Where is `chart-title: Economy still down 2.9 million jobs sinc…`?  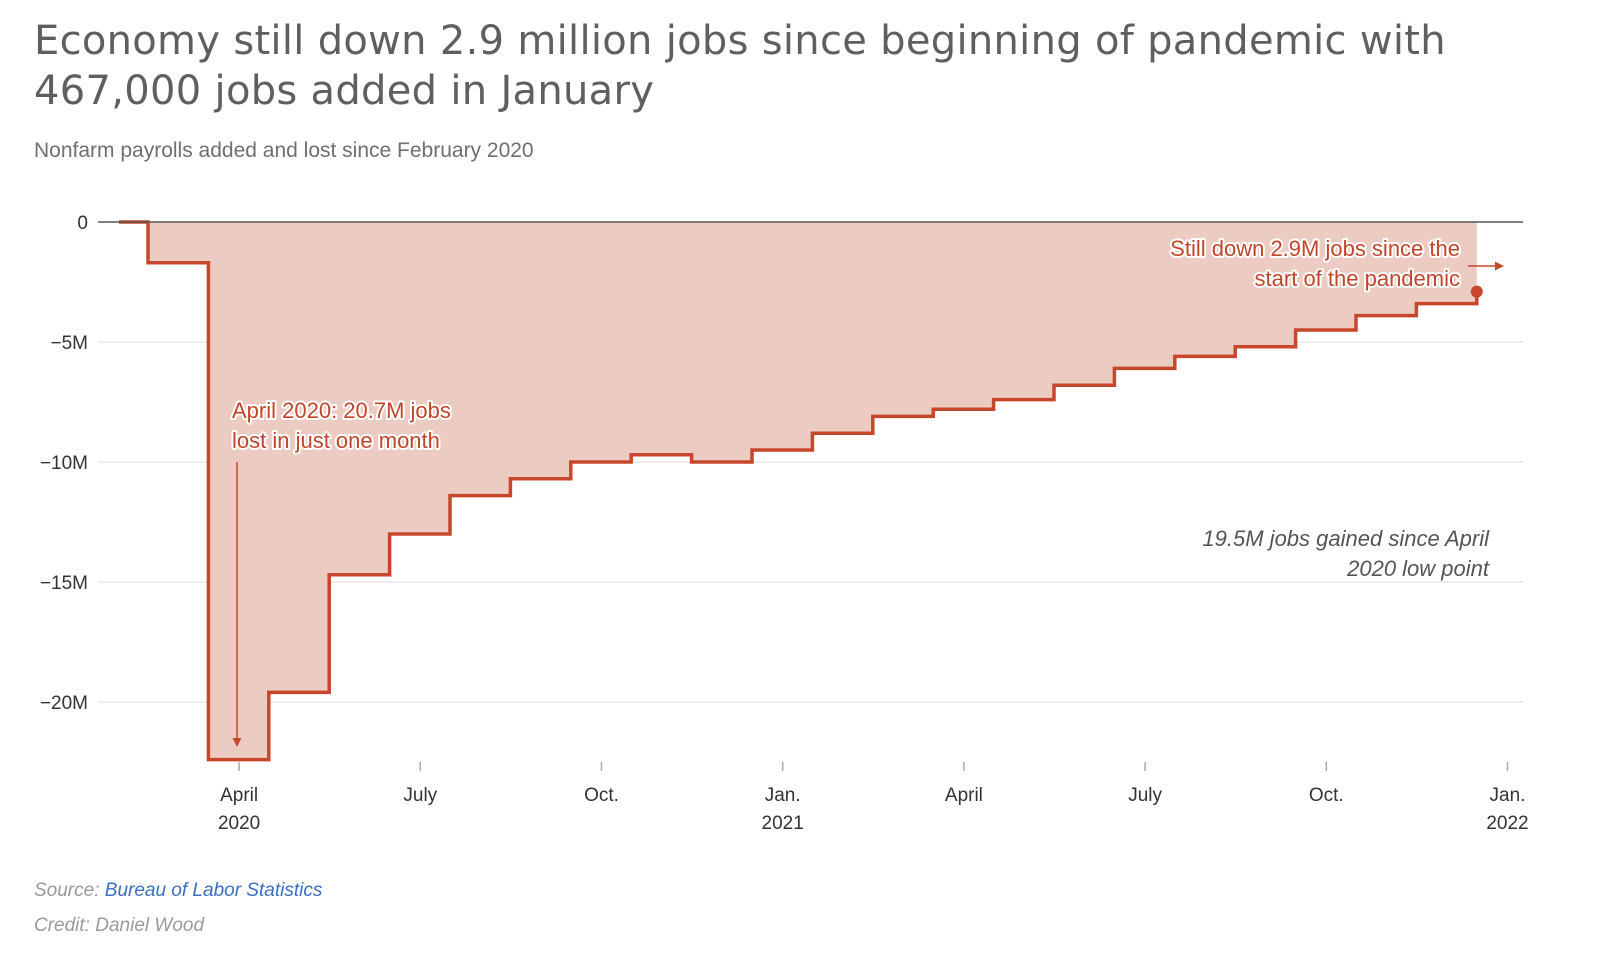
chart-title: Economy still down 2.9 million jobs sinc… is located at coordinates (740, 66).